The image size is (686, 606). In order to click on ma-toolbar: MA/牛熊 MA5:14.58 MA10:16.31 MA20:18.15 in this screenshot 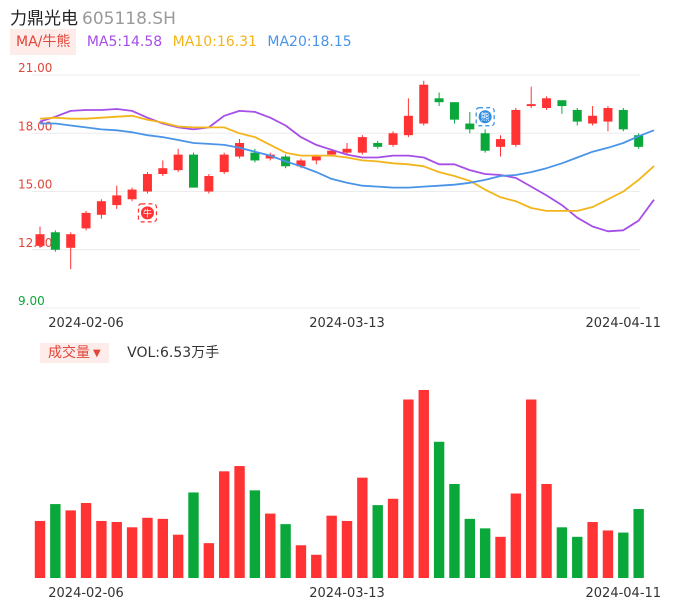, I will do `click(181, 42)`.